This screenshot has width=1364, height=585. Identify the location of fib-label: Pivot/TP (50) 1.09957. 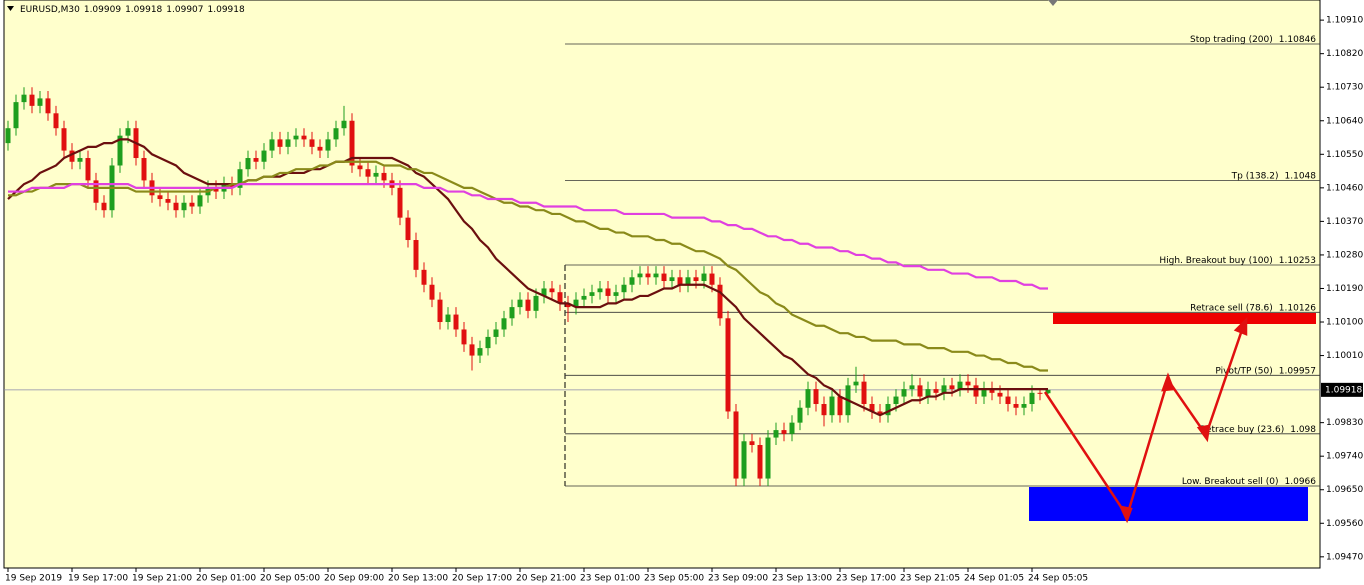
(1265, 371).